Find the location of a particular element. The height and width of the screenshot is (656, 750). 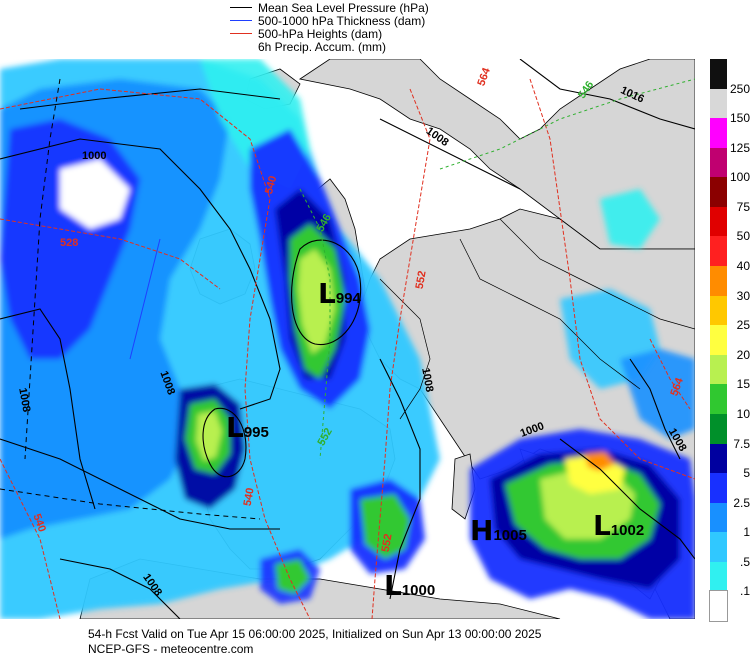

isobar-1008-sw is located at coordinates (140, 484).